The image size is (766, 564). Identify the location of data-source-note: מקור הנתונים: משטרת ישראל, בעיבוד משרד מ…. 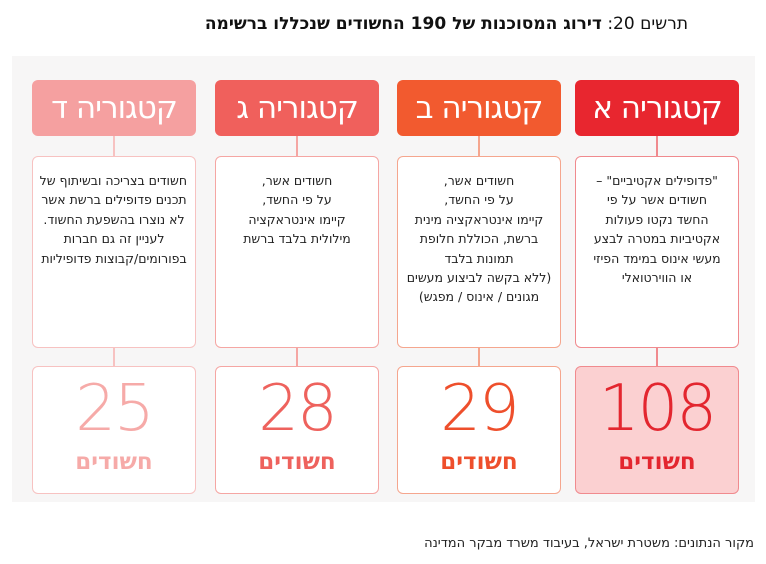
(589, 543).